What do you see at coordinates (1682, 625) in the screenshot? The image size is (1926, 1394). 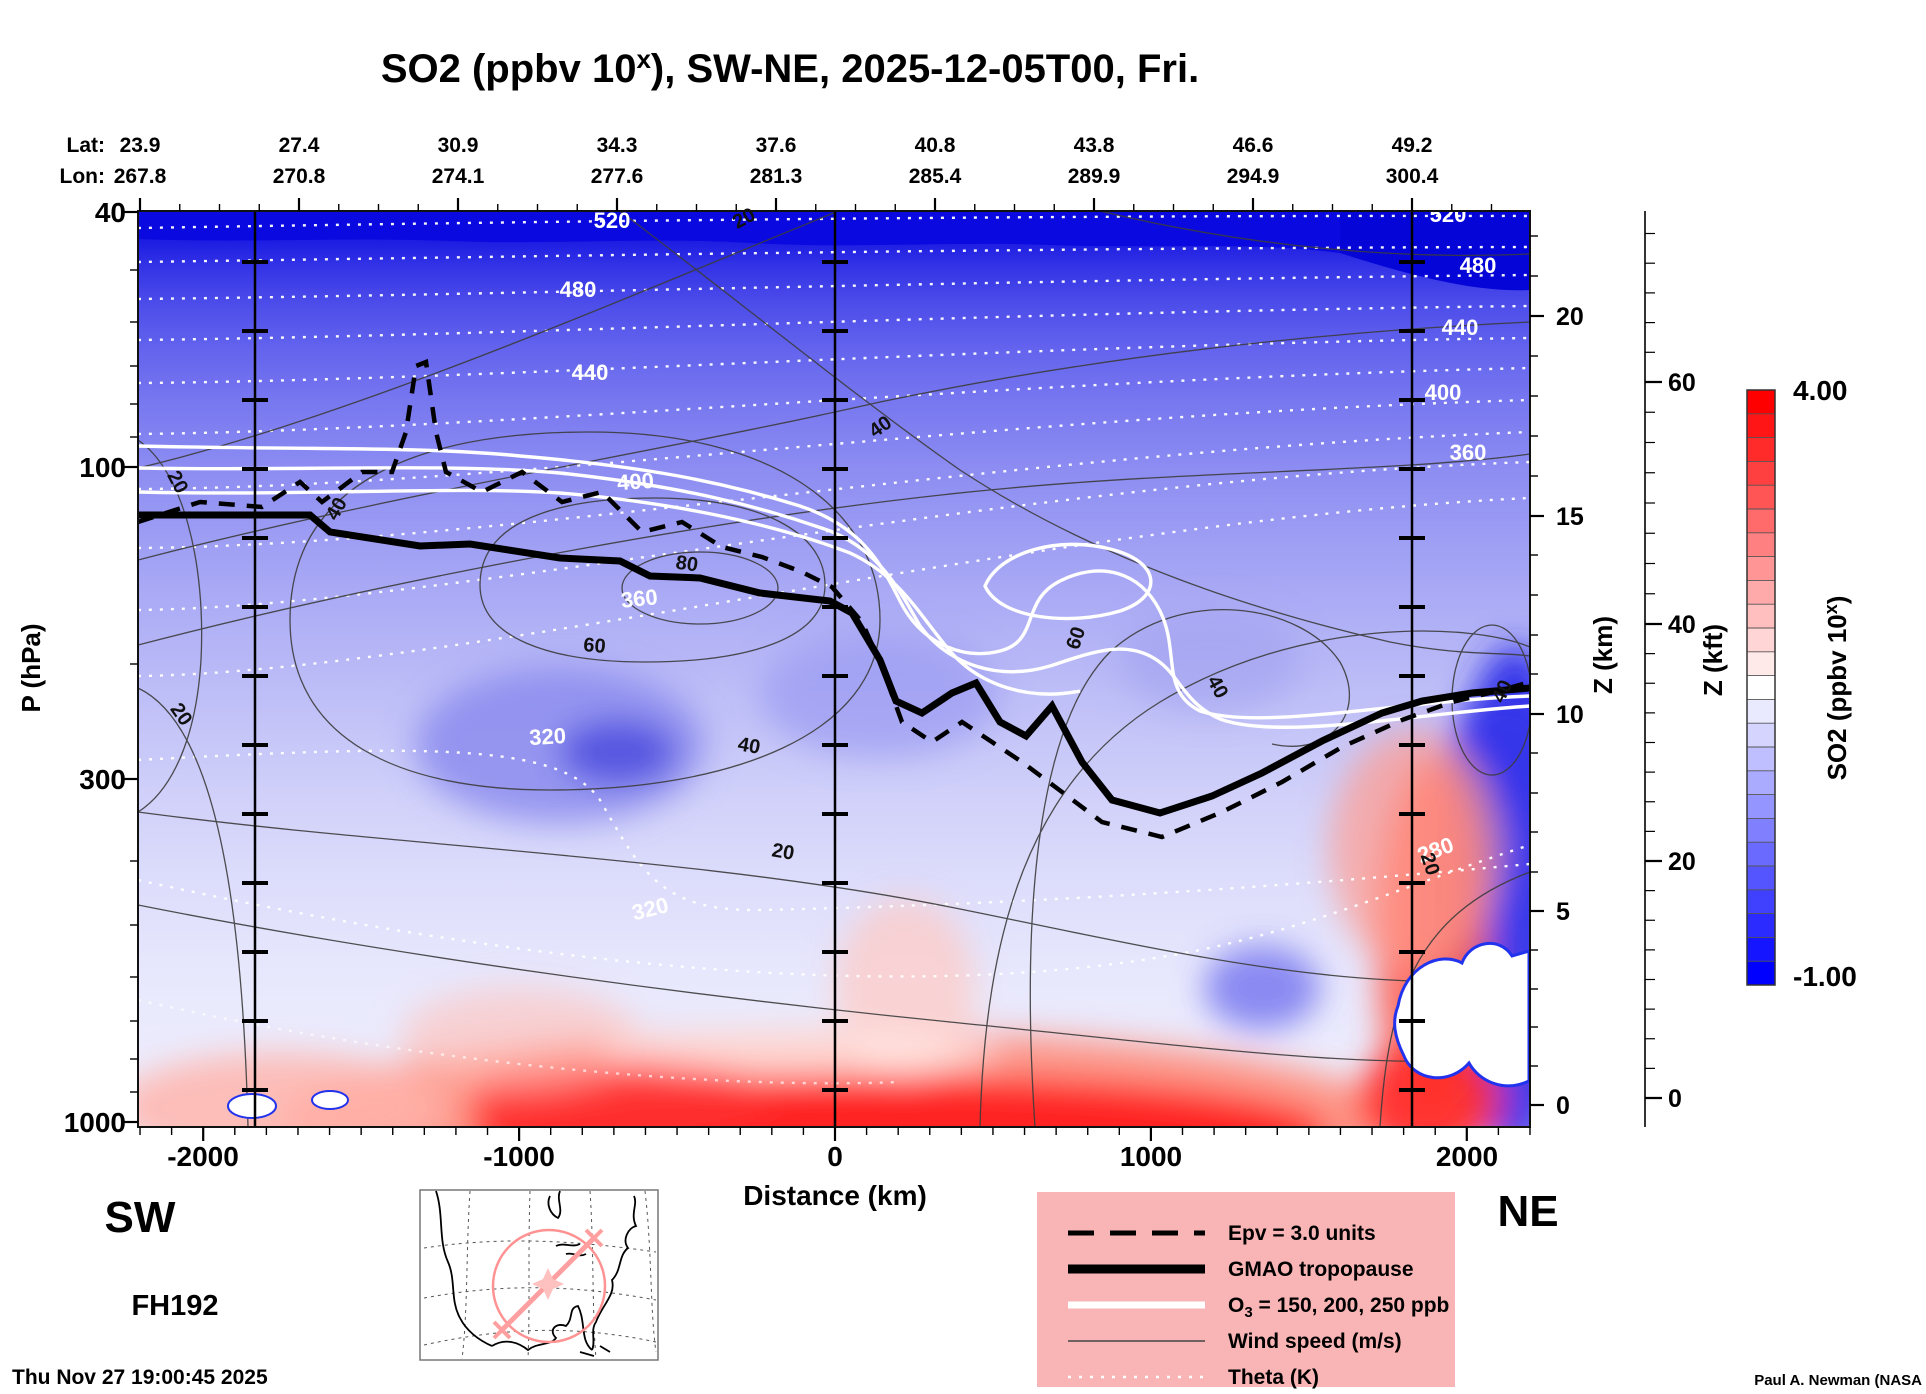 I see `zkft-axis-tick-label: 40` at bounding box center [1682, 625].